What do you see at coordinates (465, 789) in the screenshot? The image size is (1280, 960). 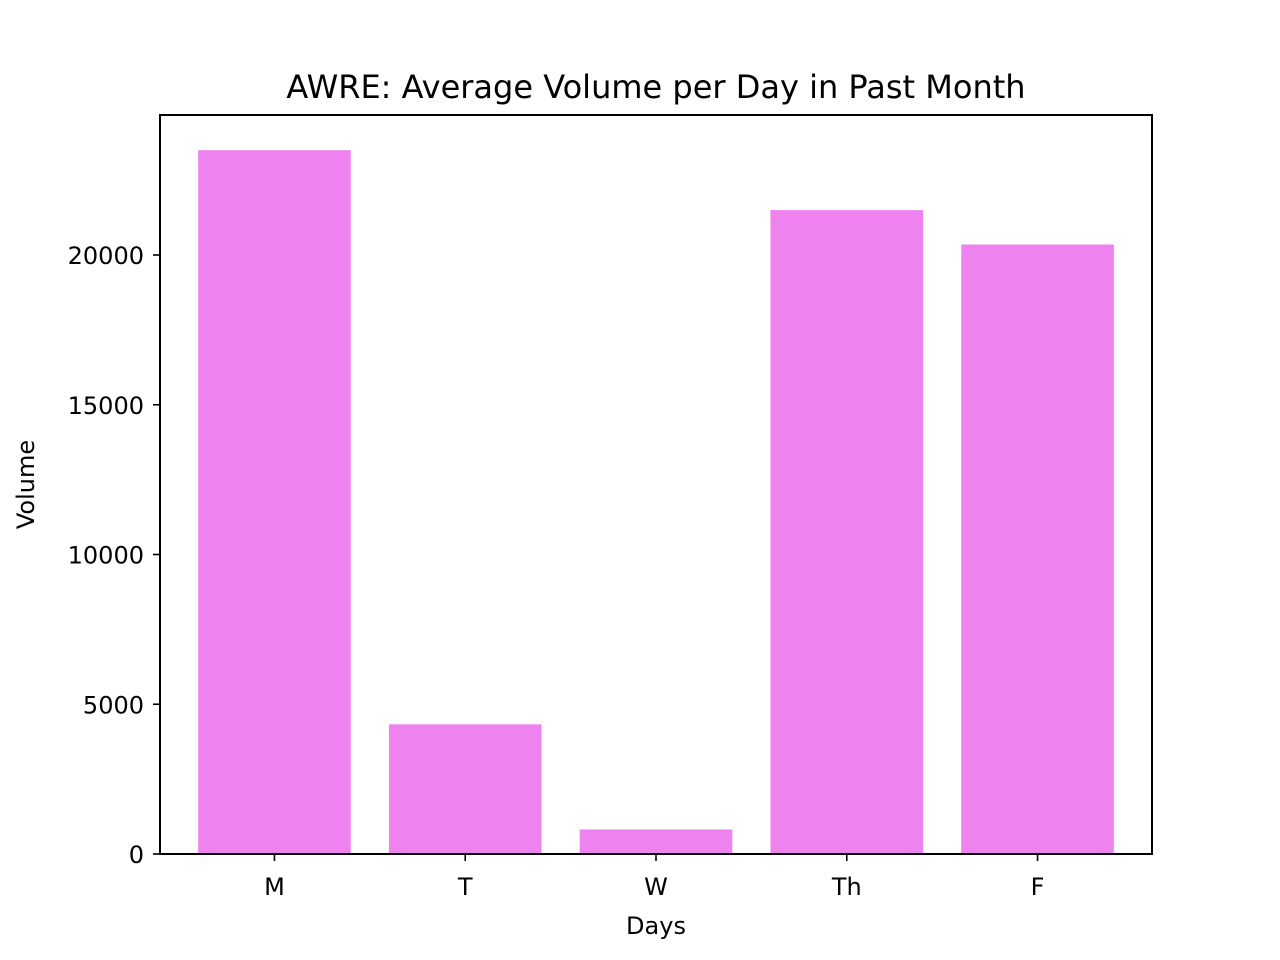 I see `bar-t` at bounding box center [465, 789].